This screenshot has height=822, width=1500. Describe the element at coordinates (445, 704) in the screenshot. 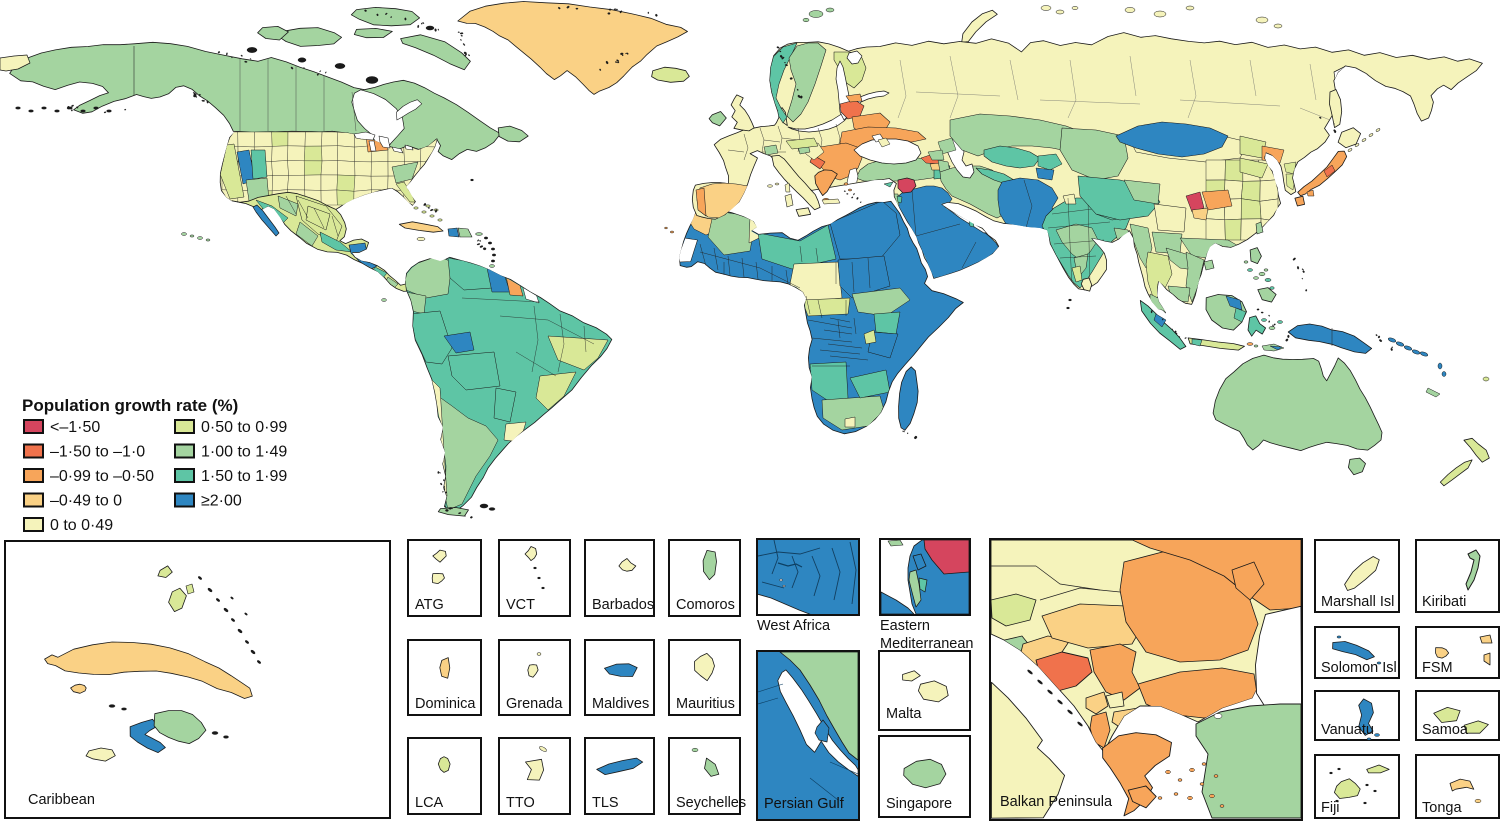

I see `svg-text: Dominica` at that location.